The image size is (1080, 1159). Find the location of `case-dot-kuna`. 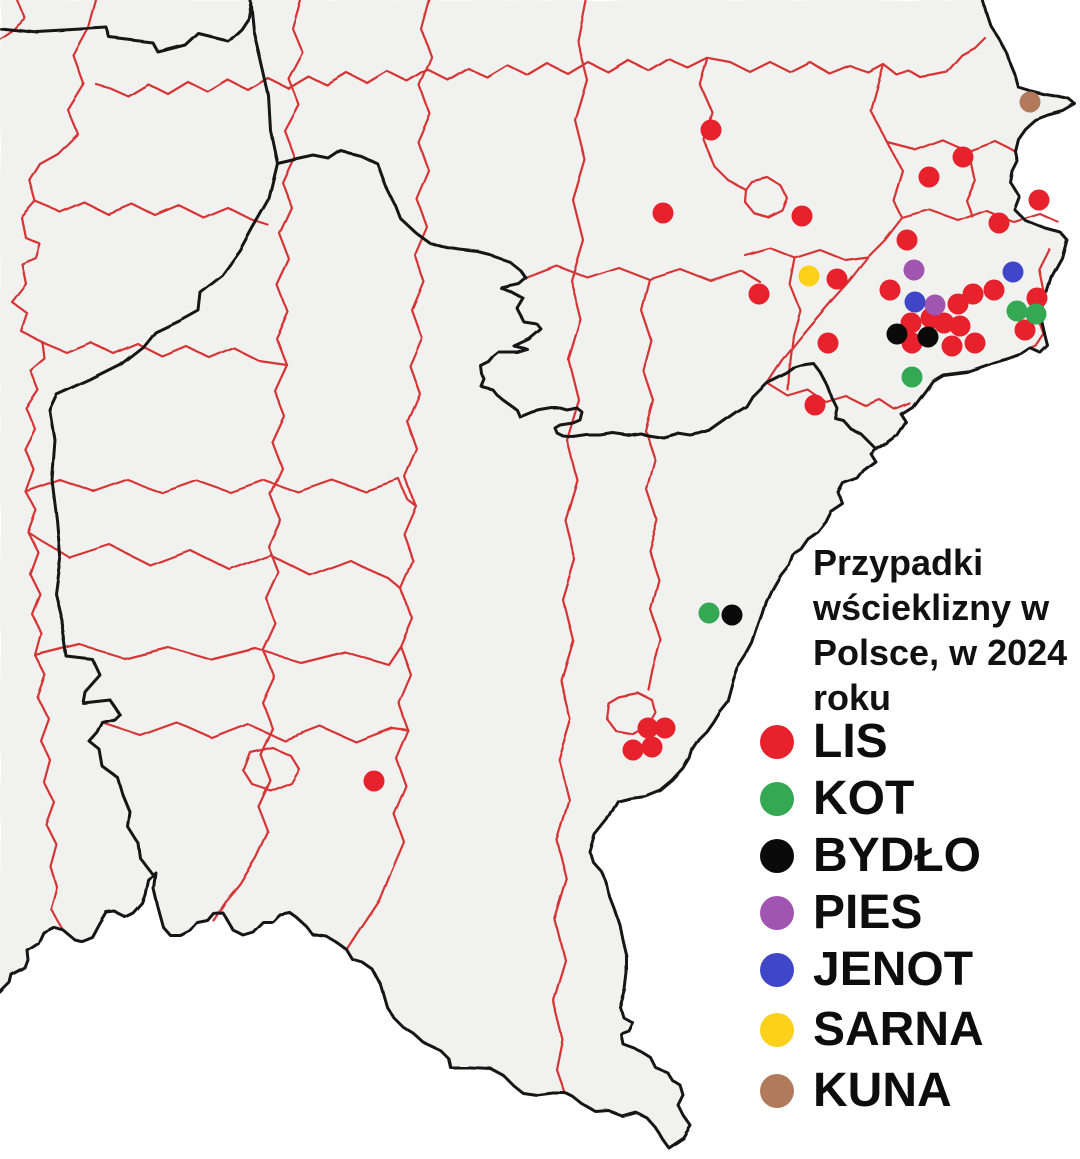

case-dot-kuna is located at coordinates (1030, 102).